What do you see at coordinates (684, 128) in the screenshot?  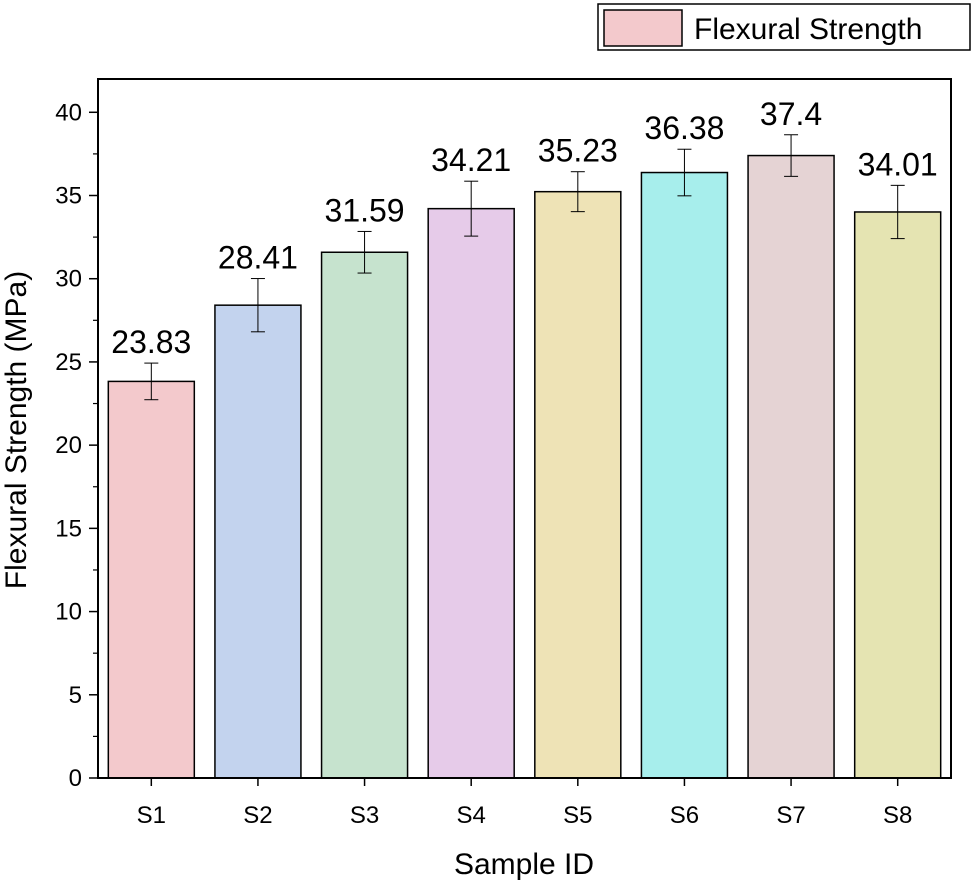 I see `data-label-s6: 36.38` at bounding box center [684, 128].